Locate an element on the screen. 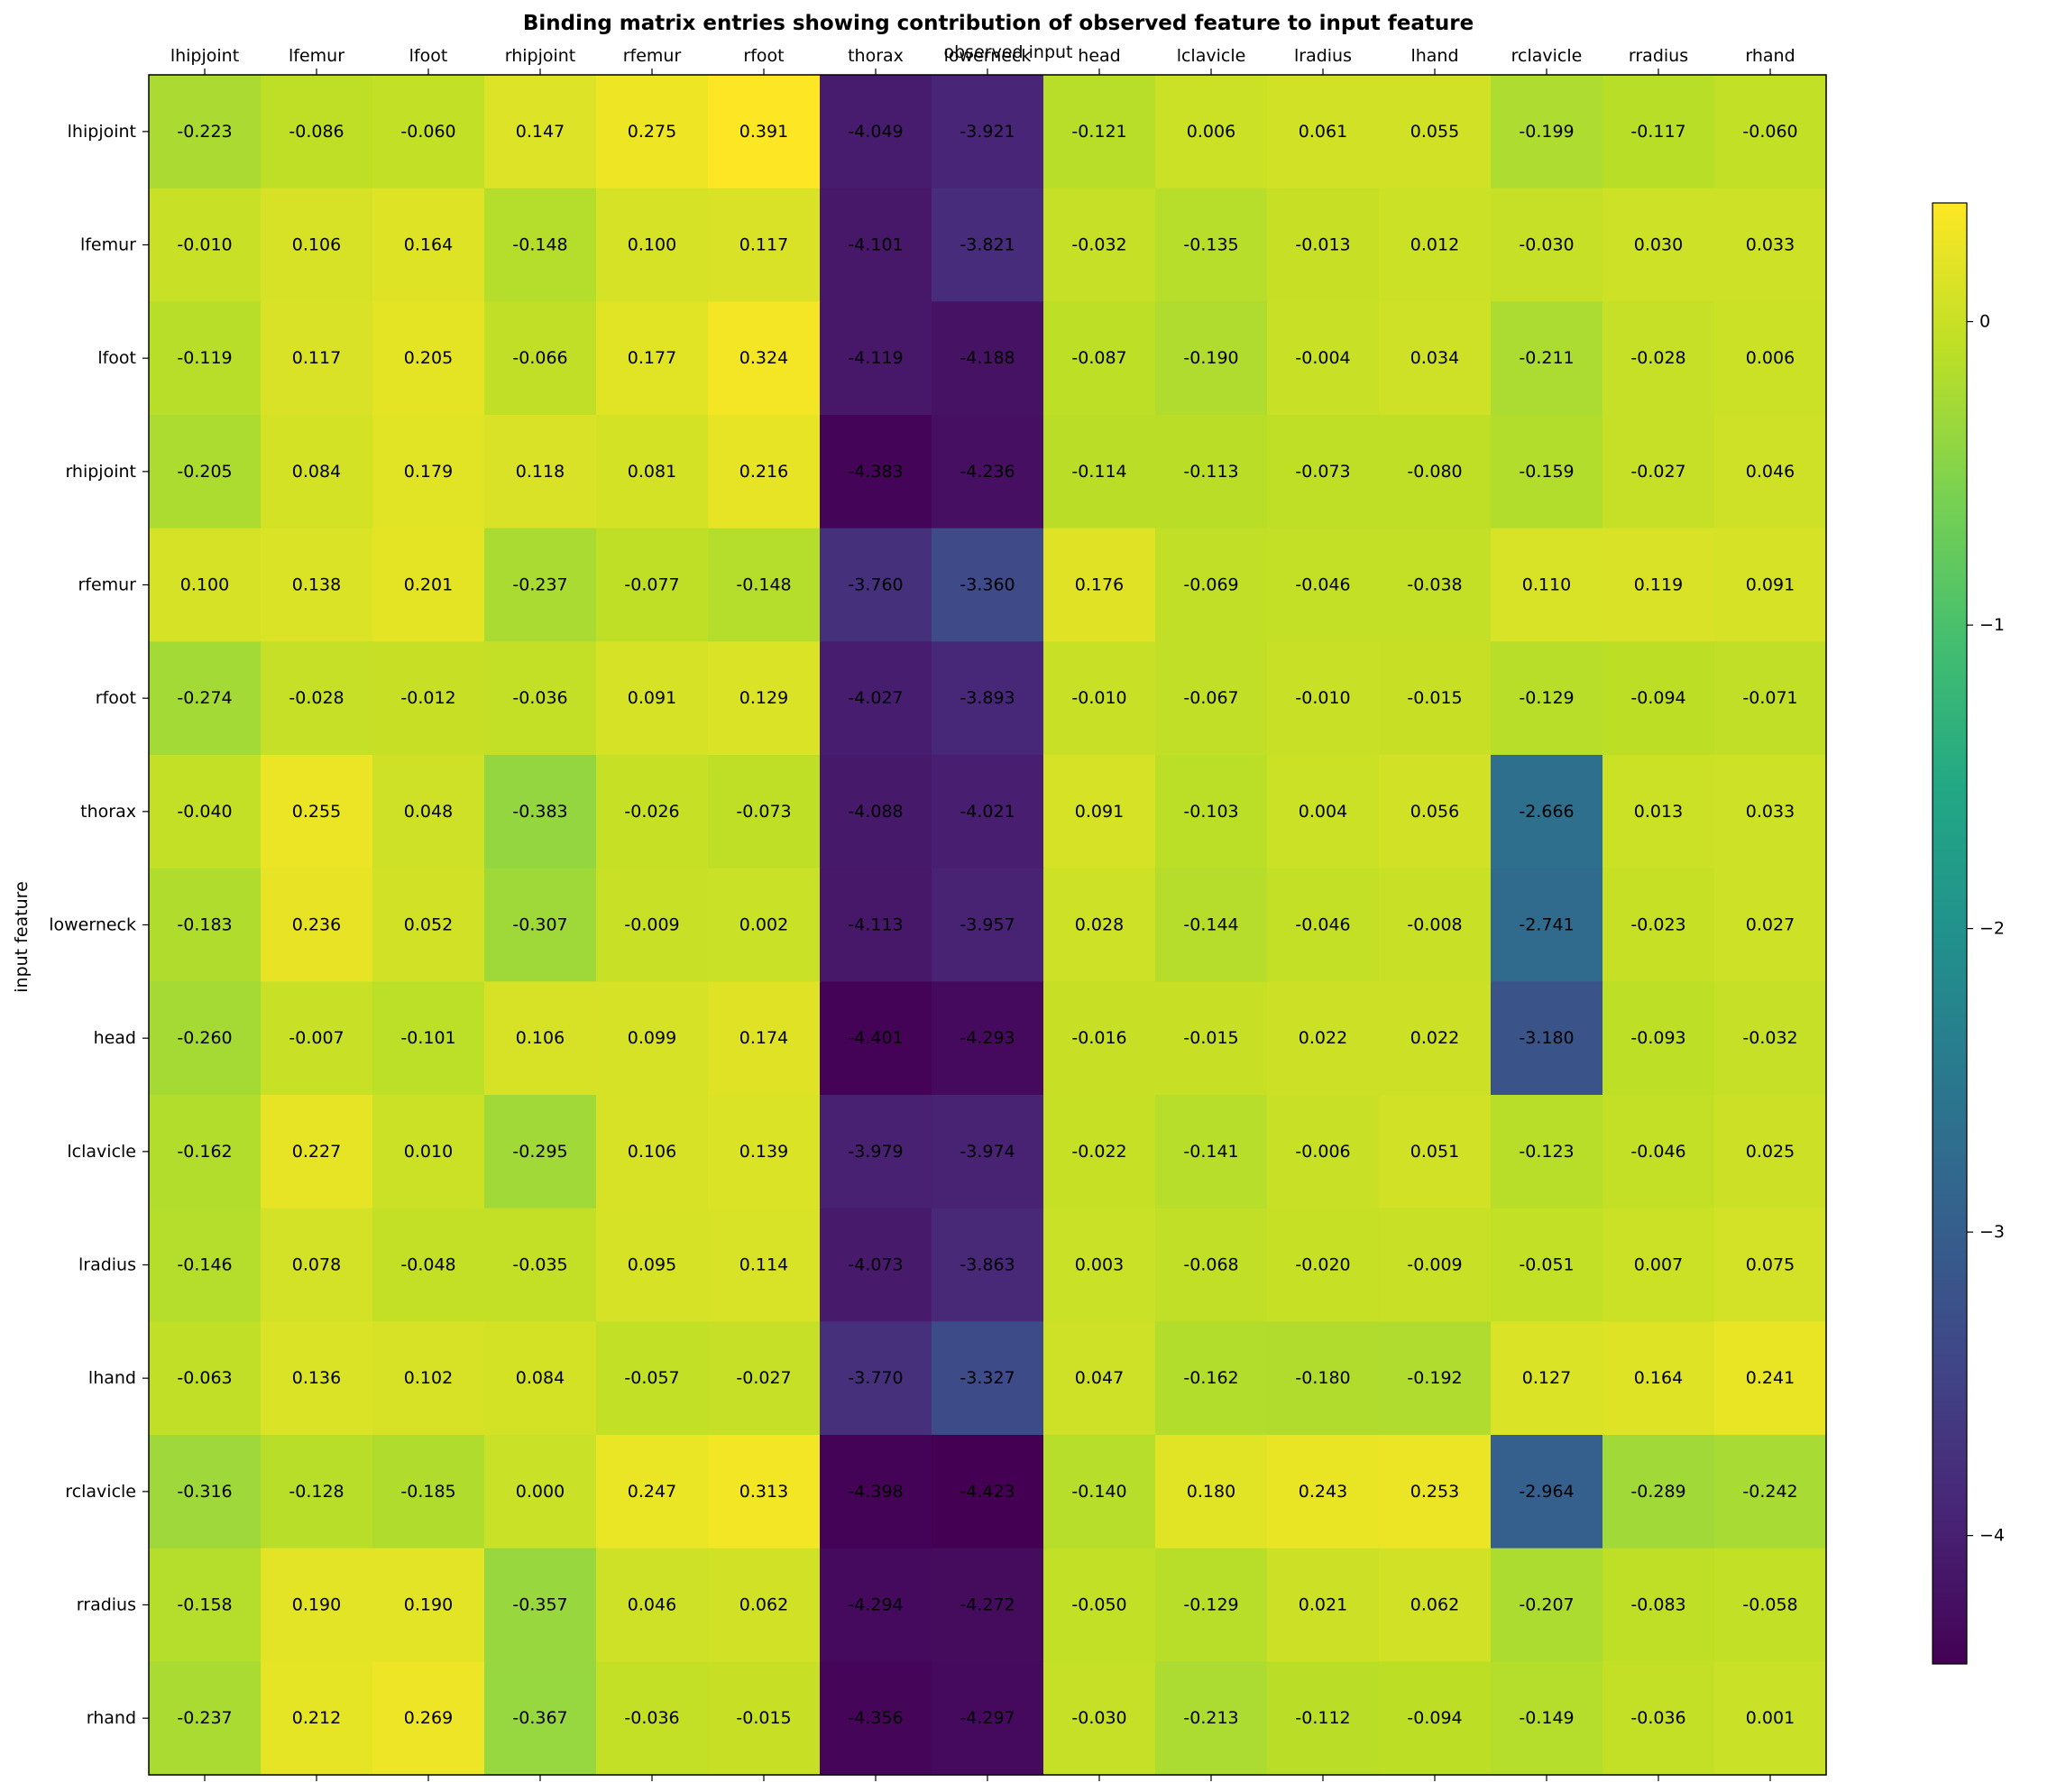 The width and height of the screenshot is (2057, 1792). cell-value-label: -0.135 is located at coordinates (1210, 245).